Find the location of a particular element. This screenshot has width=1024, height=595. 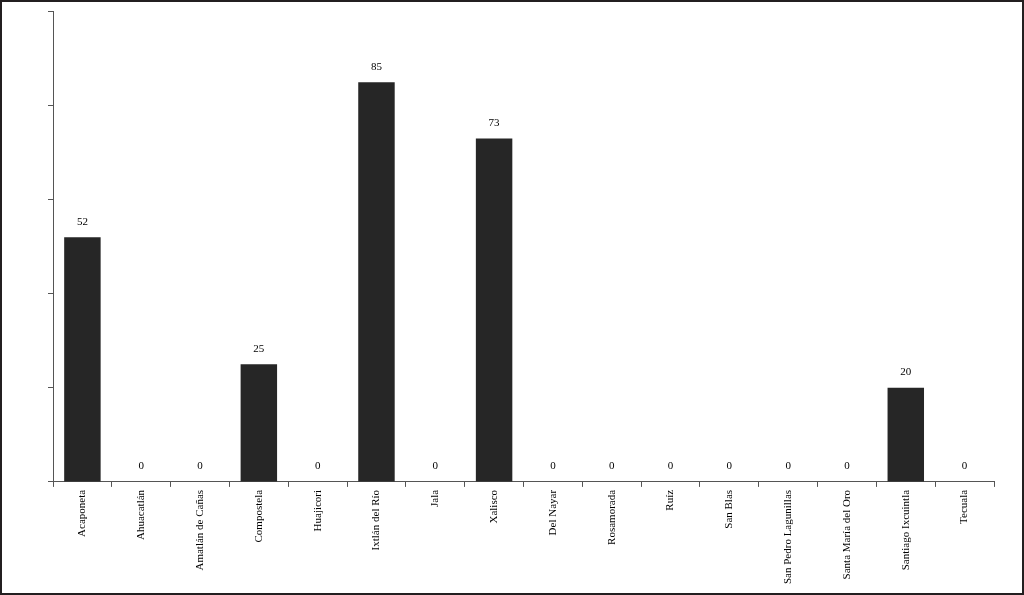

data-label: 52 is located at coordinates (82, 220).